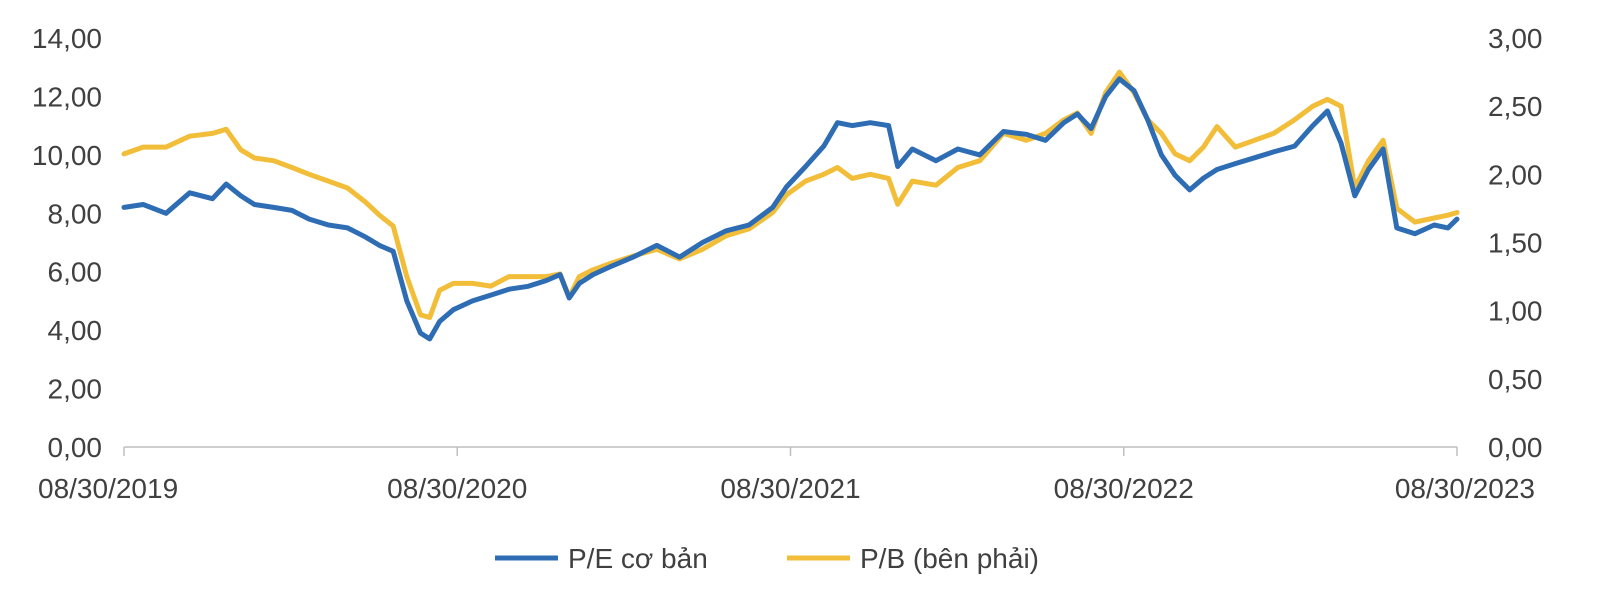 The height and width of the screenshot is (594, 1600). I want to click on x-tick-label: 08/30/2022, so click(1124, 488).